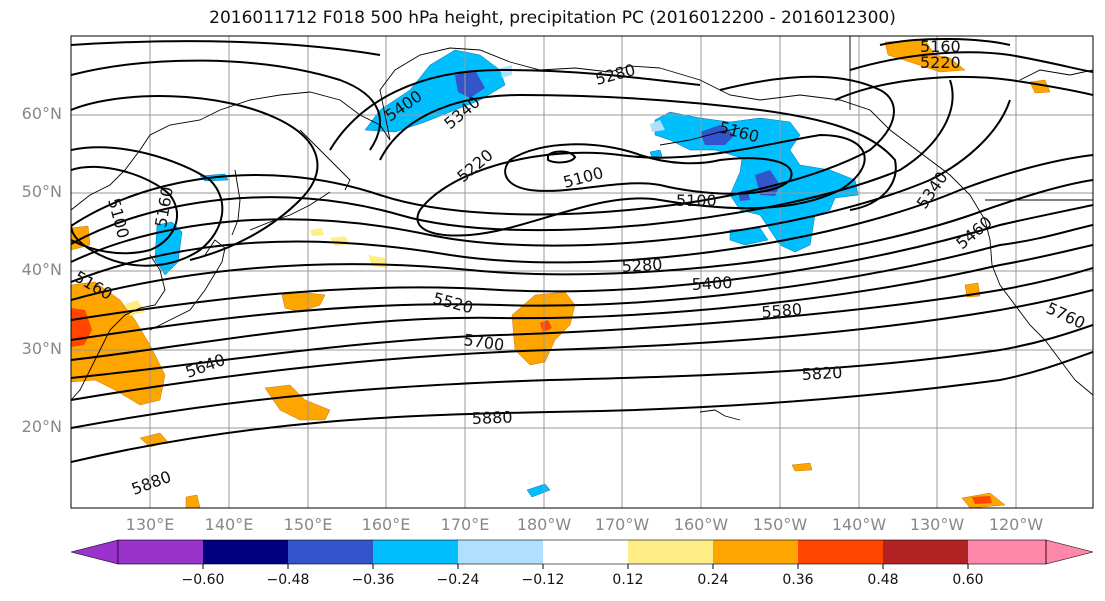 This screenshot has width=1105, height=601. Describe the element at coordinates (386, 524) in the screenshot. I see `lon-label: 160°E` at that location.